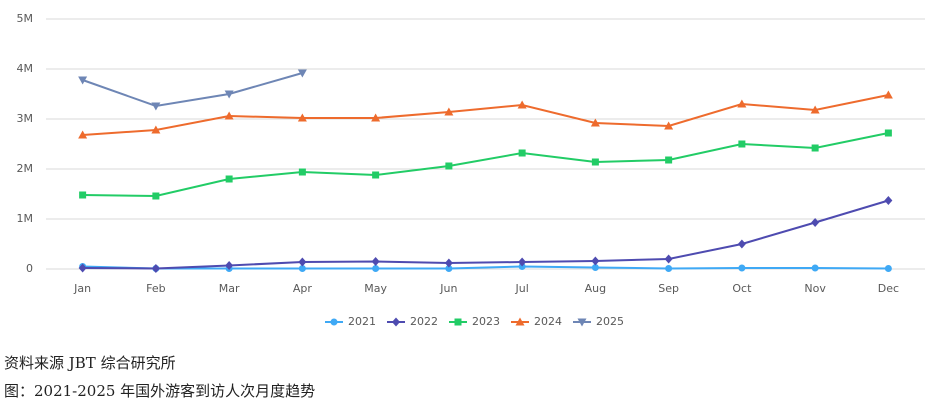  What do you see at coordinates (82, 288) in the screenshot?
I see `x-tick-label: Jan` at bounding box center [82, 288].